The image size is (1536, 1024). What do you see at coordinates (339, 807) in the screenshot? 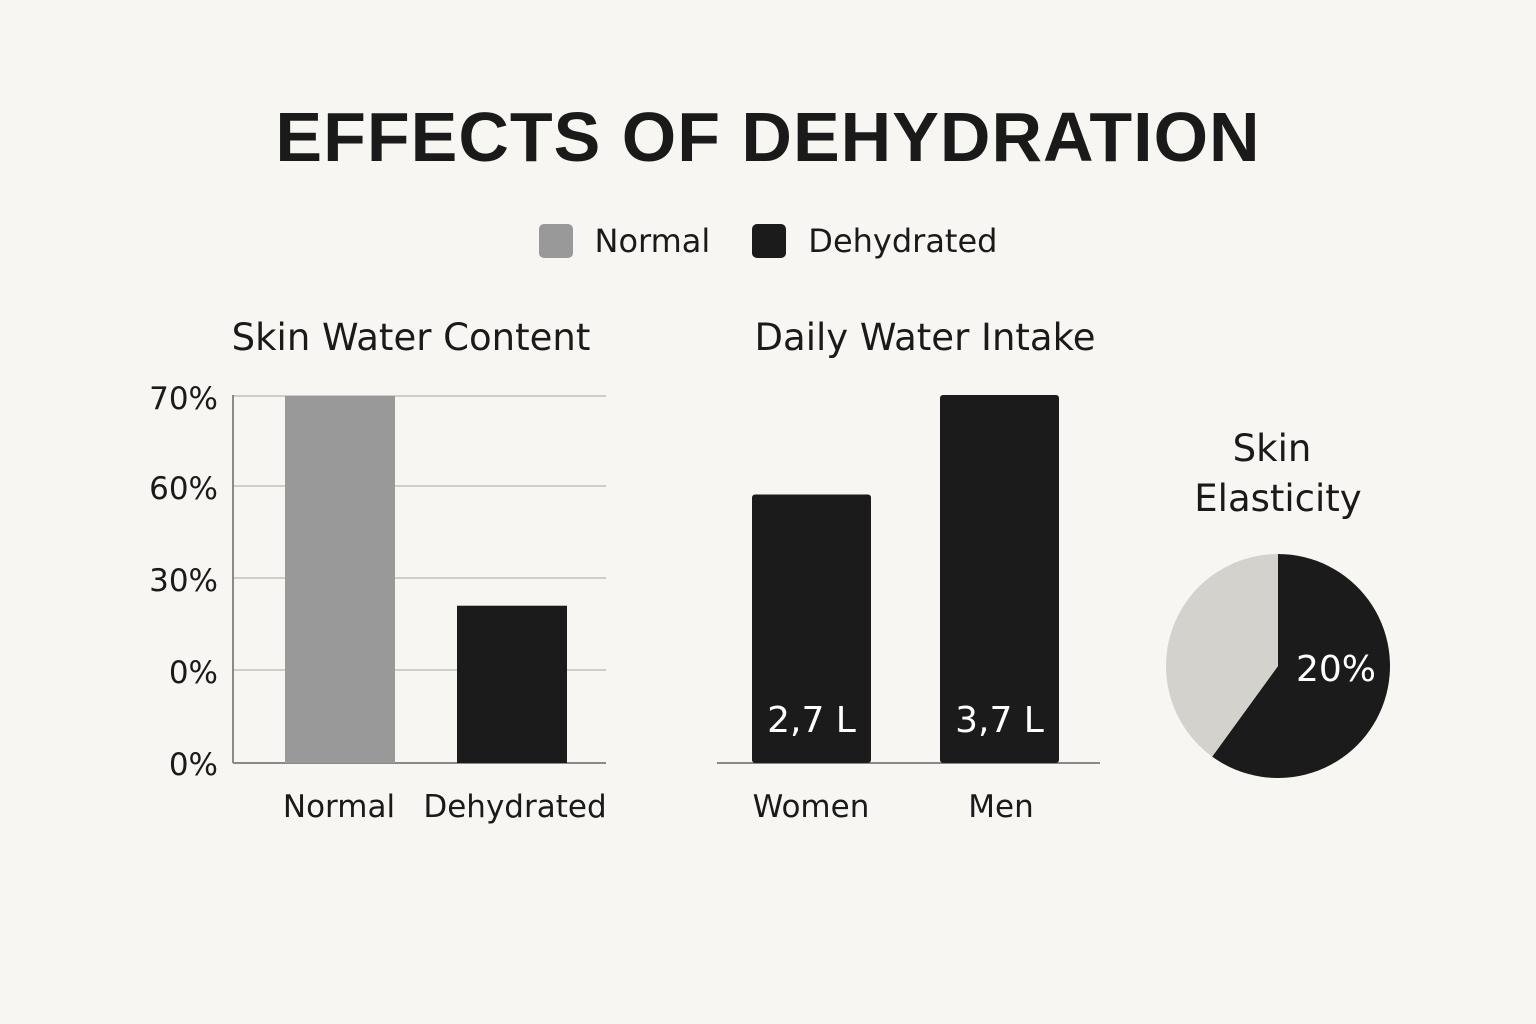
I see `x-category-label: Normal` at bounding box center [339, 807].